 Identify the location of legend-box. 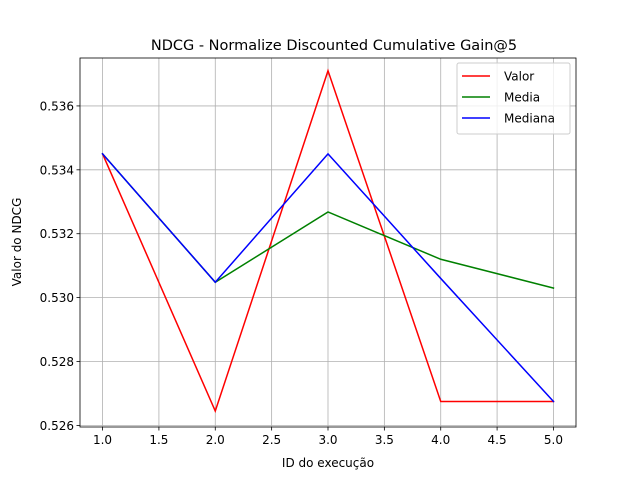
(513, 98).